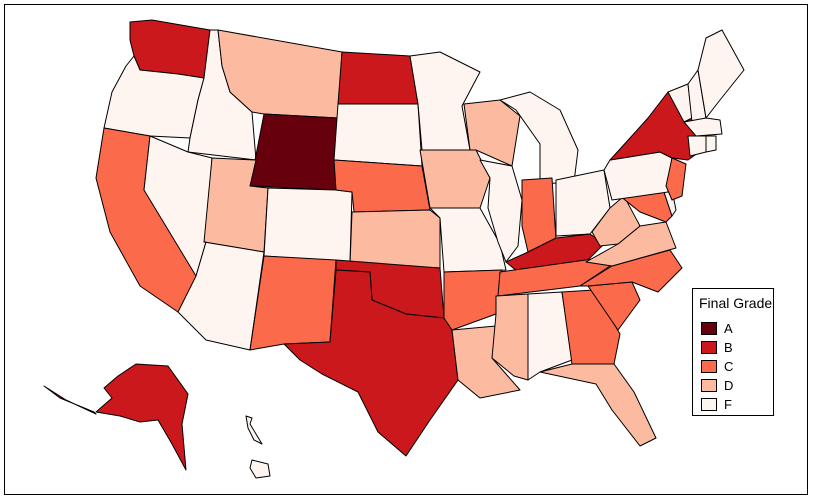  What do you see at coordinates (445, 101) in the screenshot?
I see `state-mn` at bounding box center [445, 101].